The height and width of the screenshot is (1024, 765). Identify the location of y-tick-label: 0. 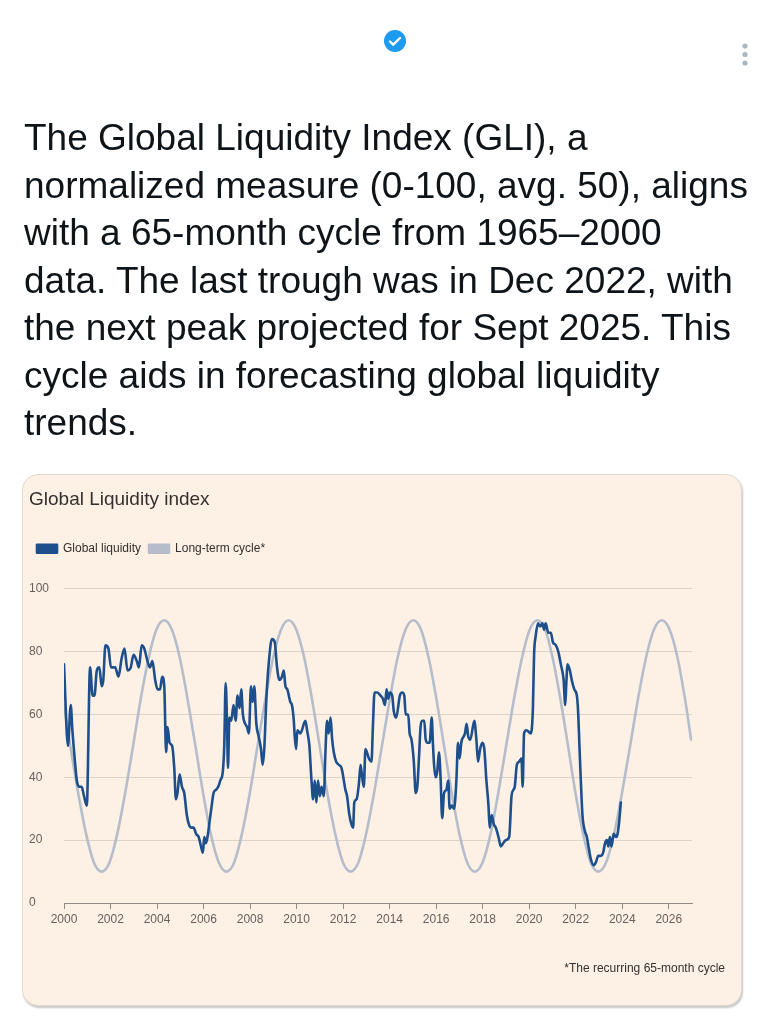
(32, 902).